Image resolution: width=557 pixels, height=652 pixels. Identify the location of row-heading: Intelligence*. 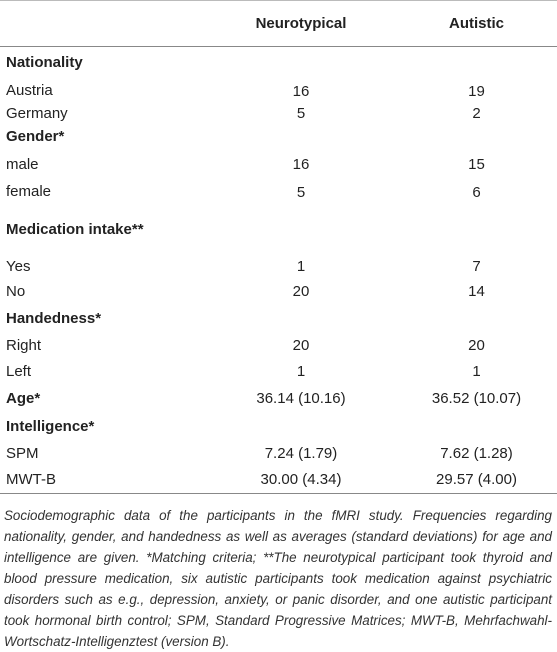
(50, 426).